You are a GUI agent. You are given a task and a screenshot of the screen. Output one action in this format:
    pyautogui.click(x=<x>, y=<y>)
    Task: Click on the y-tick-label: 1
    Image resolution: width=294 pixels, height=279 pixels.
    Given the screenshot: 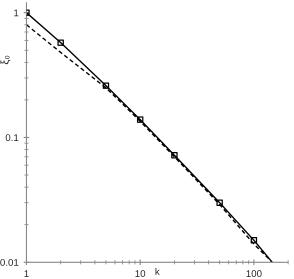 What is the action you would take?
    pyautogui.click(x=16, y=13)
    